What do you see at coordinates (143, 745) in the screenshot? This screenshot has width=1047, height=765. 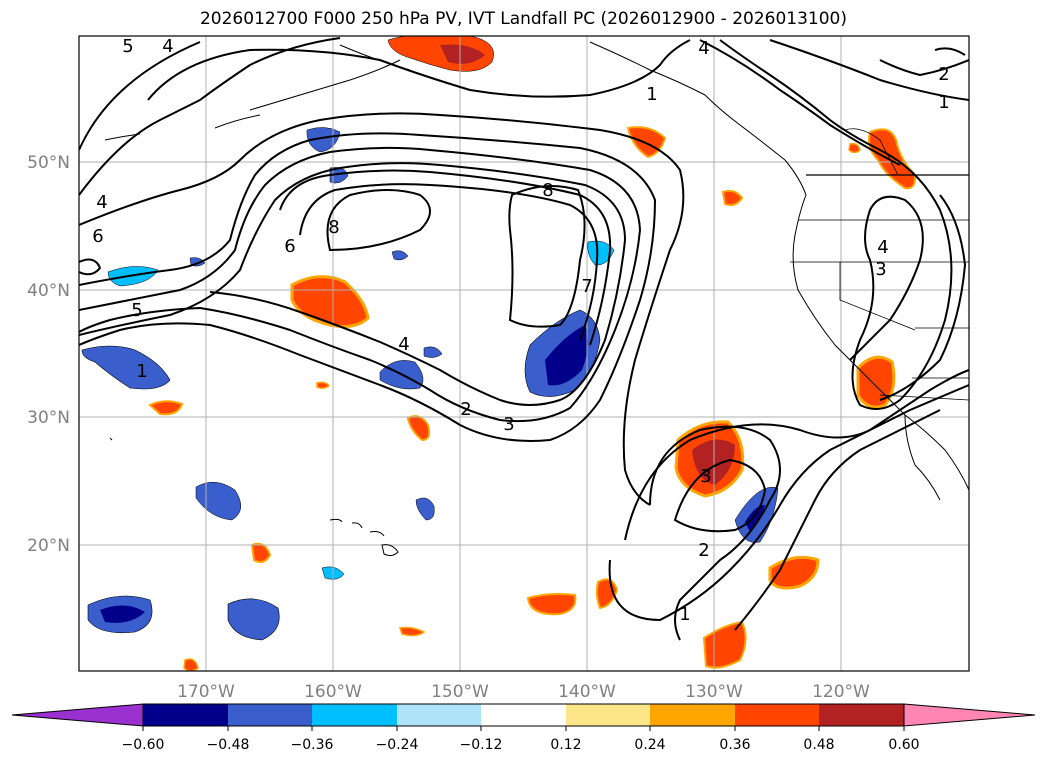 I see `colorbar-tick-label: −0.60` at bounding box center [143, 745].